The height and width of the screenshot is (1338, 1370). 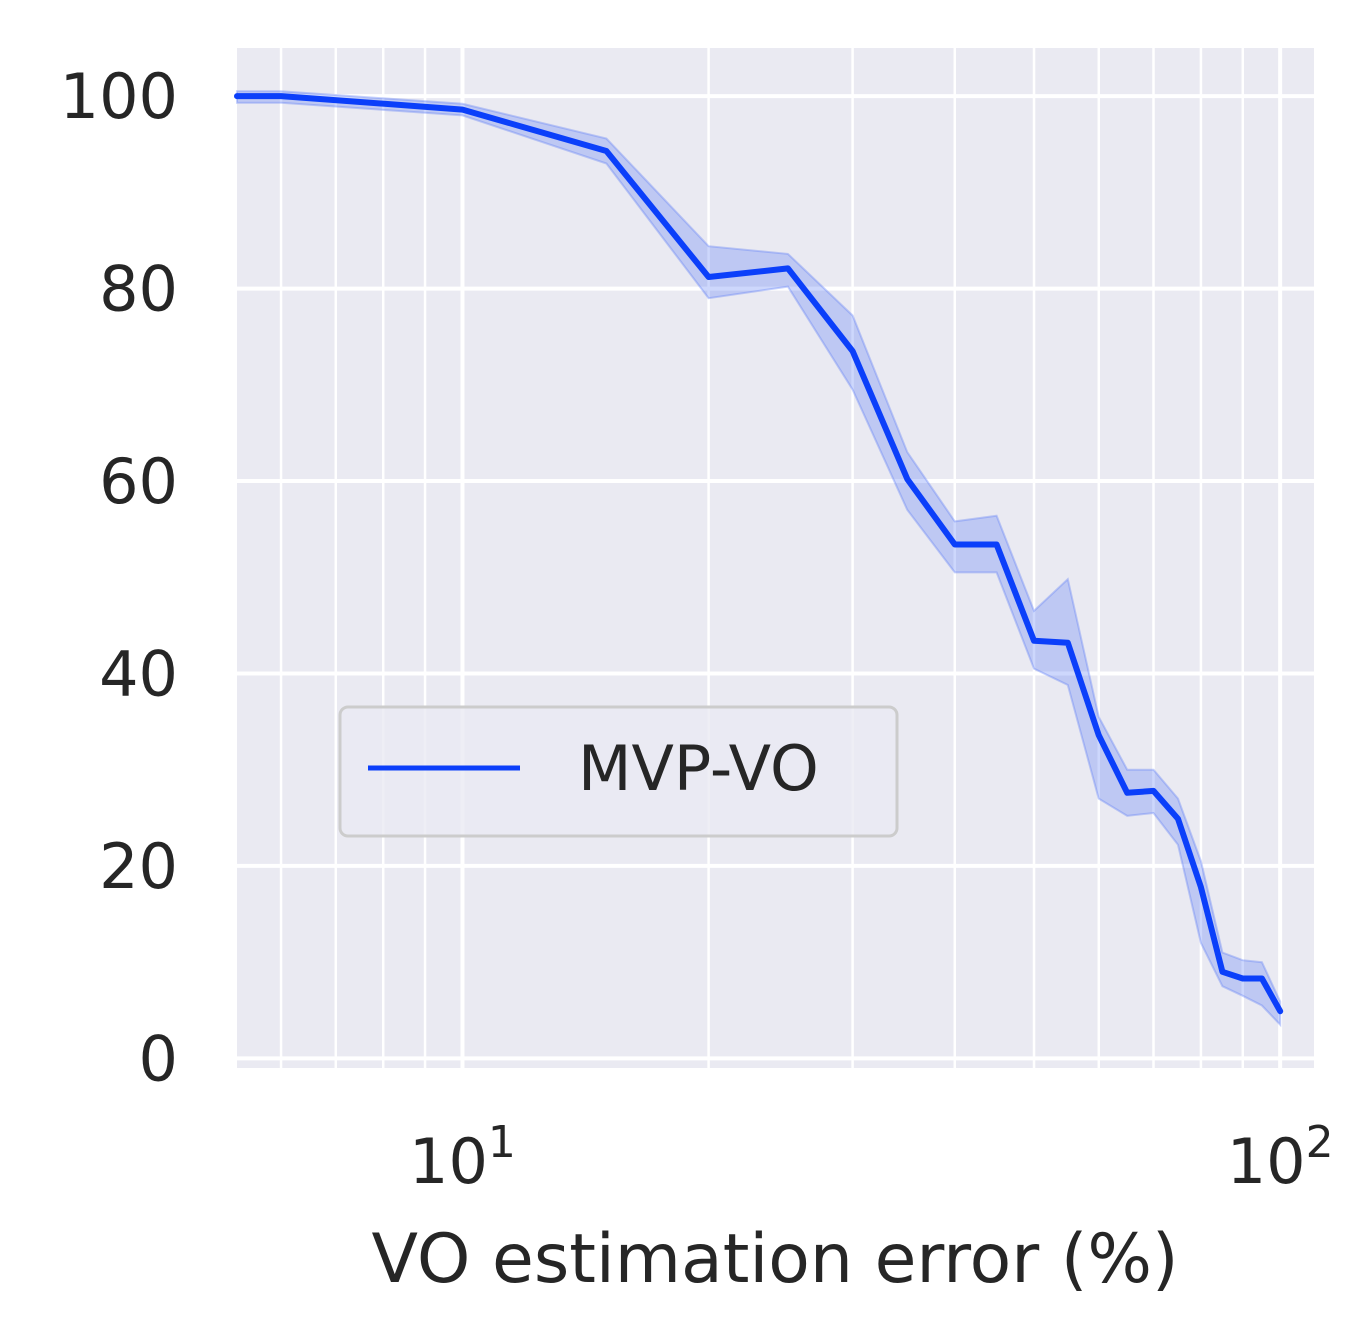 I want to click on y-tick-label: 100, so click(x=119, y=96).